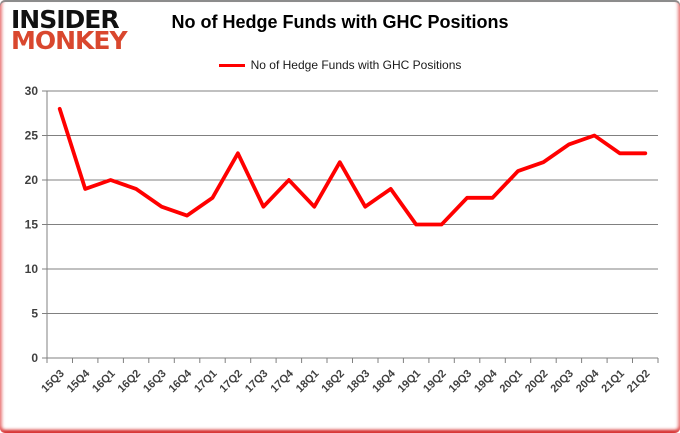  What do you see at coordinates (155, 382) in the screenshot?
I see `x-tick-label: 16Q3` at bounding box center [155, 382].